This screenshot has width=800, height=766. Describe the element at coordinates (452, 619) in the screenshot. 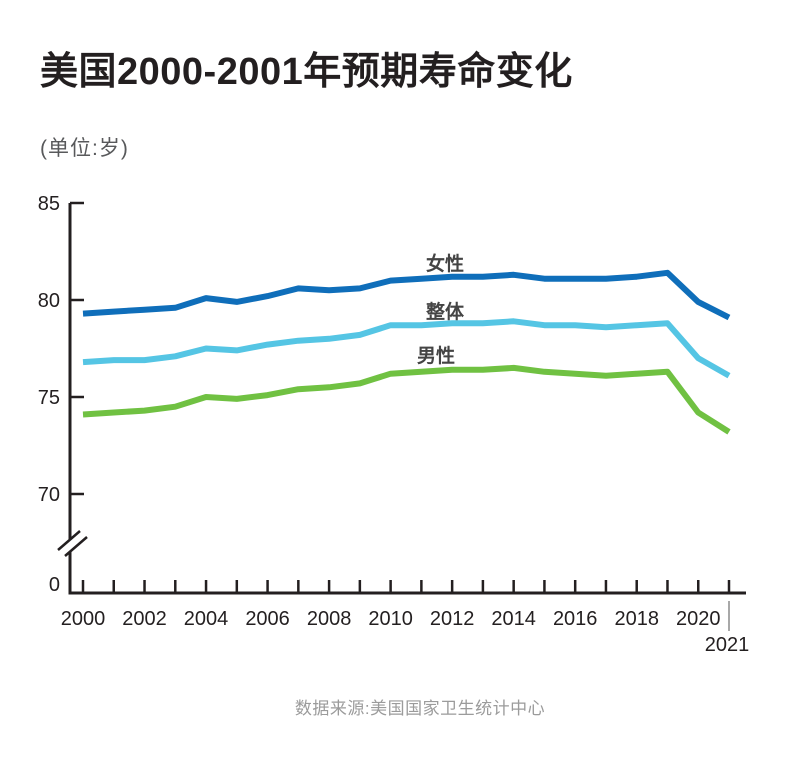

I see `x-tick-label: 2012` at that location.